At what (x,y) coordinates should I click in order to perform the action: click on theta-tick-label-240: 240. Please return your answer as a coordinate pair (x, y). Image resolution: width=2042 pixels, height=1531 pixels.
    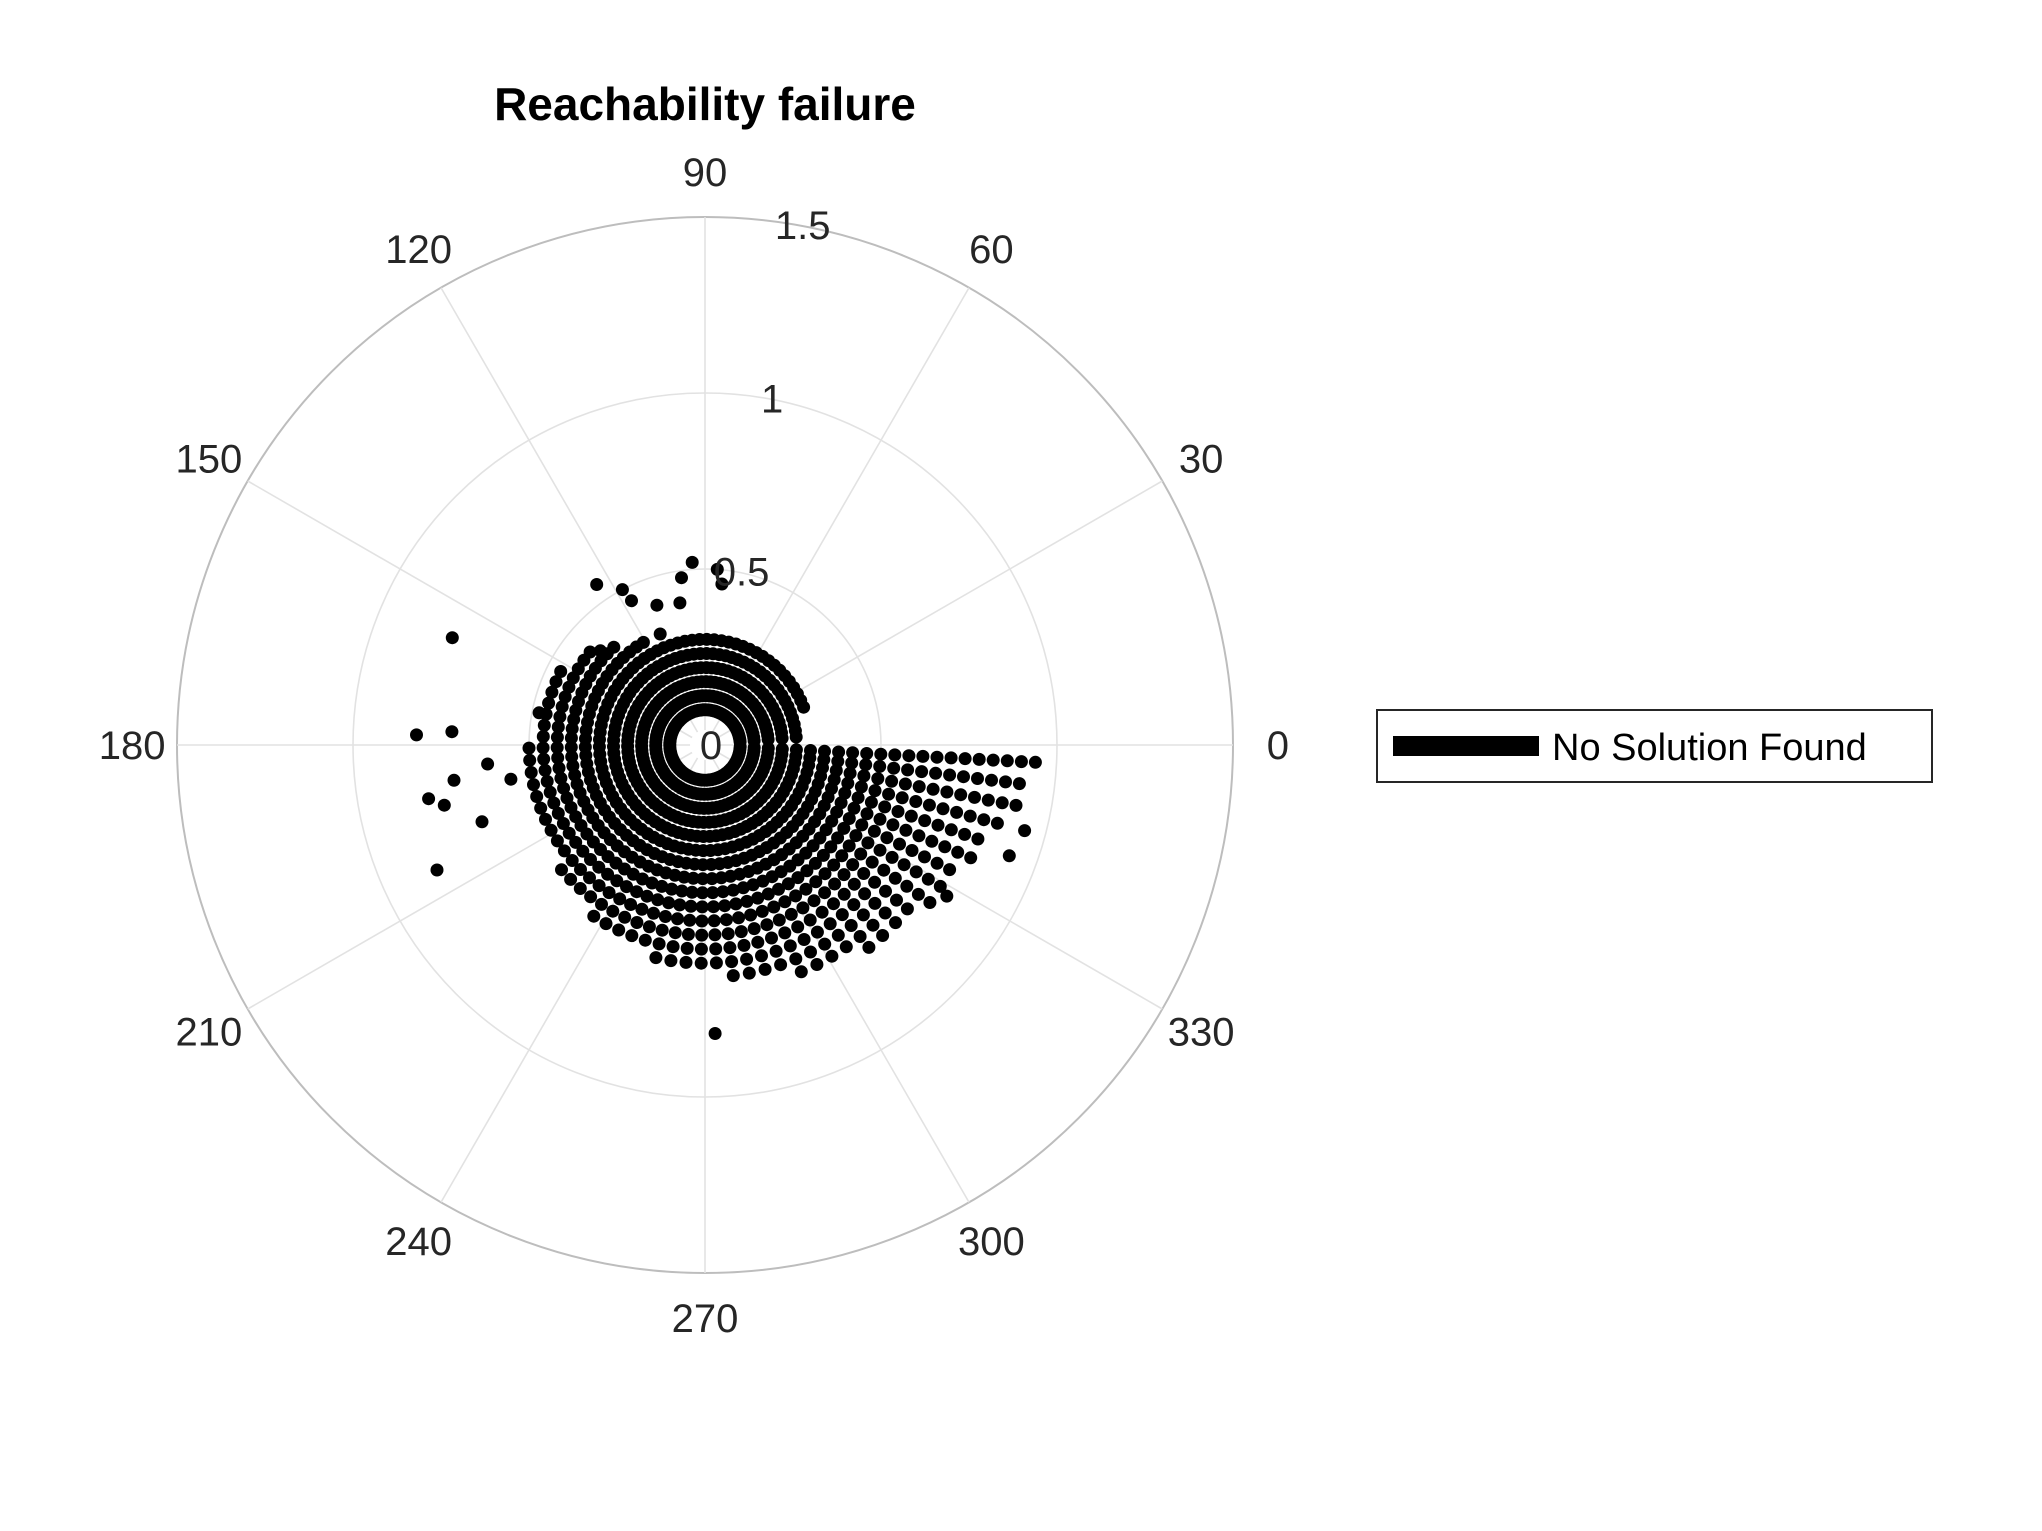
    Looking at the image, I should click on (418, 1242).